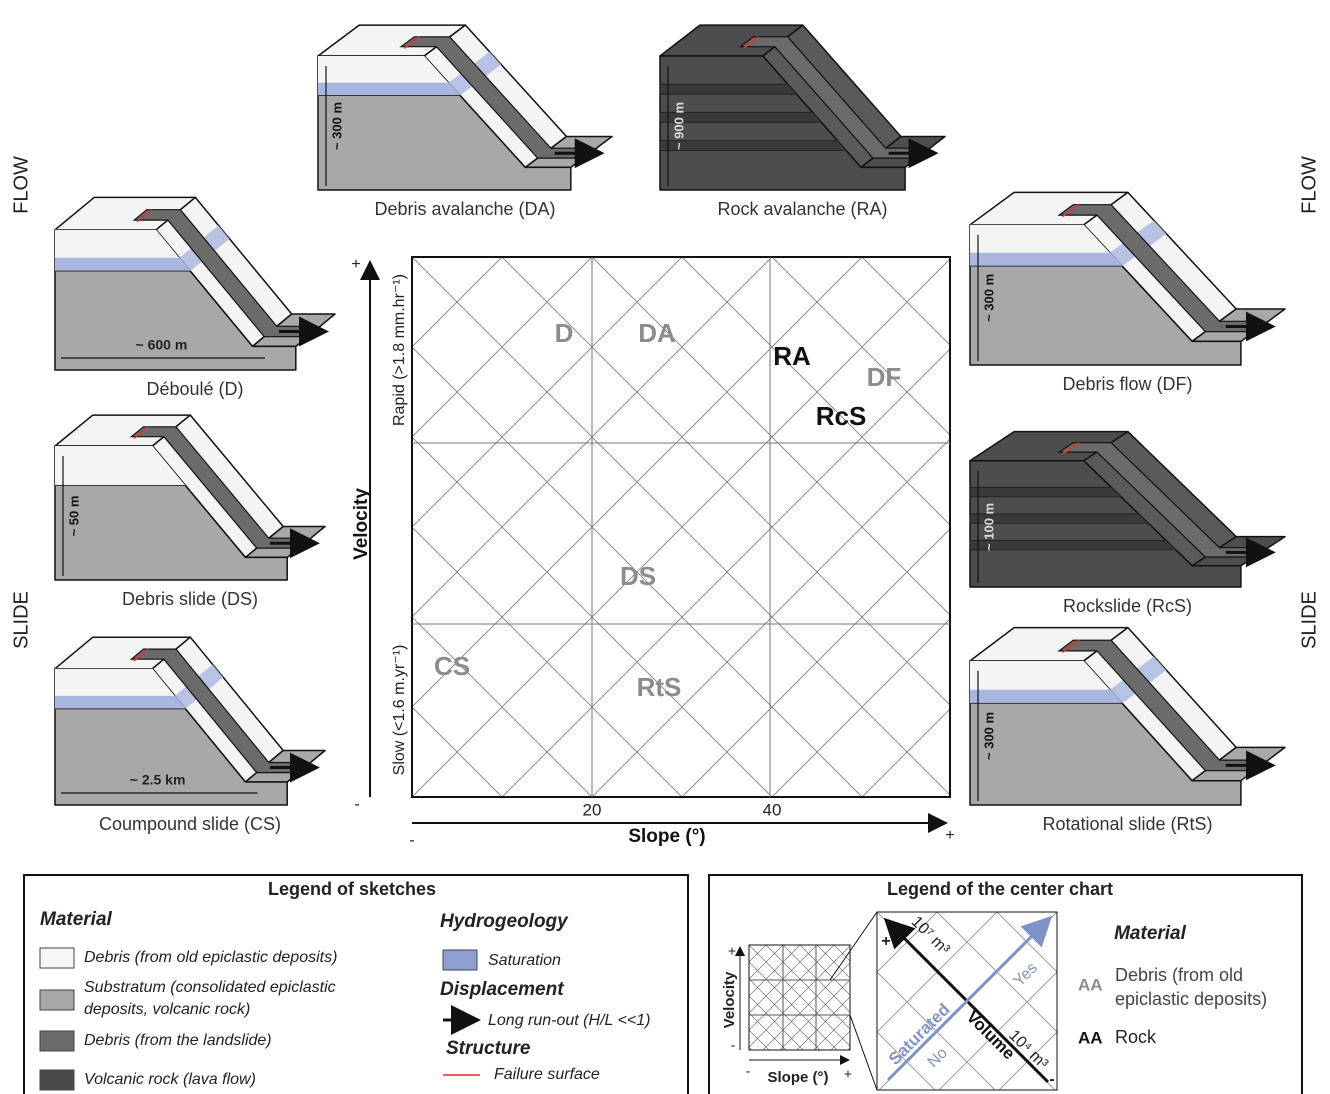 This screenshot has width=1330, height=1094. What do you see at coordinates (460, 960) in the screenshot?
I see `swatch-saturation` at bounding box center [460, 960].